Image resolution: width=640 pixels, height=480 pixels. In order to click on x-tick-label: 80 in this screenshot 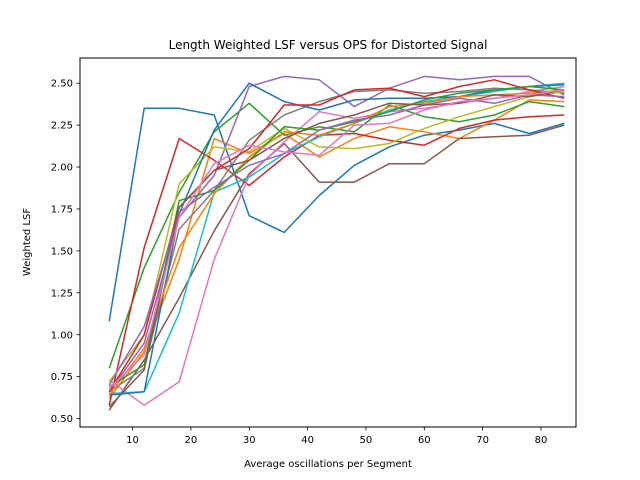, I will do `click(541, 440)`.